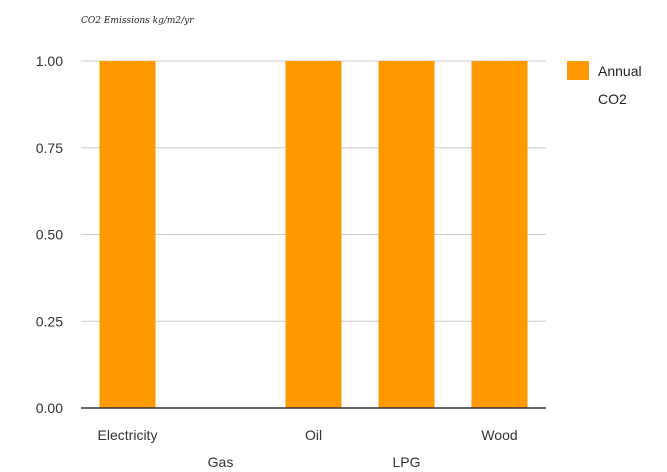 This screenshot has height=472, width=667. I want to click on x-axis-ticks: Electricity Gas Oil LPG Wood, so click(308, 448).